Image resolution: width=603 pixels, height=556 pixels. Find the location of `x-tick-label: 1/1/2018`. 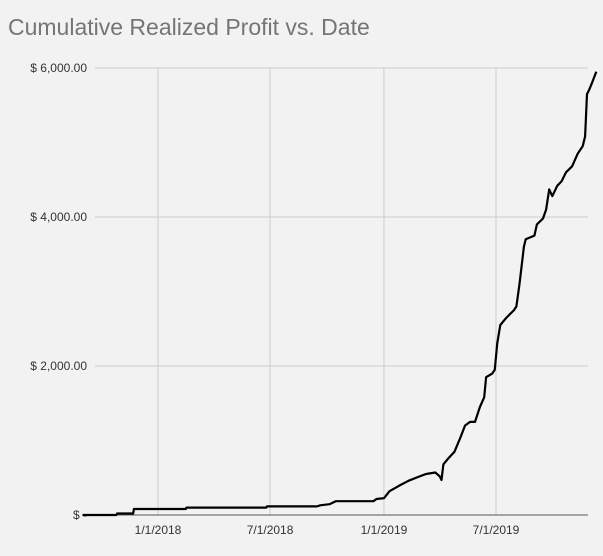

x-tick-label: 1/1/2018 is located at coordinates (158, 530).